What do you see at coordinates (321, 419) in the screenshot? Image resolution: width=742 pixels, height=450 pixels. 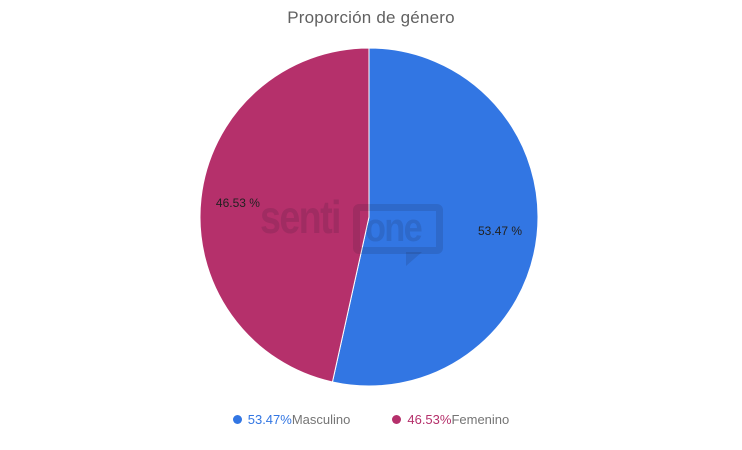 I see `legend-label-masculino: Masculino` at bounding box center [321, 419].